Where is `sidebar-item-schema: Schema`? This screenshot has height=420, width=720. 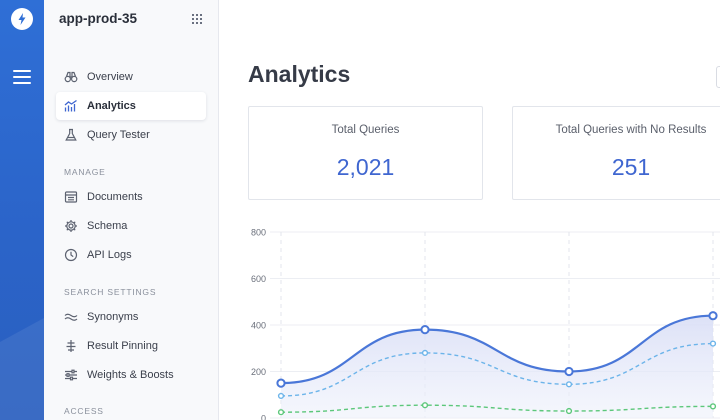 sidebar-item-schema: Schema is located at coordinates (131, 226).